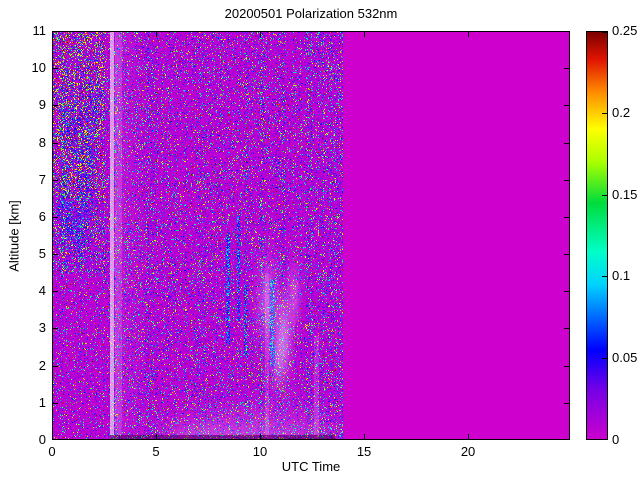  Describe the element at coordinates (42, 402) in the screenshot. I see `y-tick-label: 1` at that location.